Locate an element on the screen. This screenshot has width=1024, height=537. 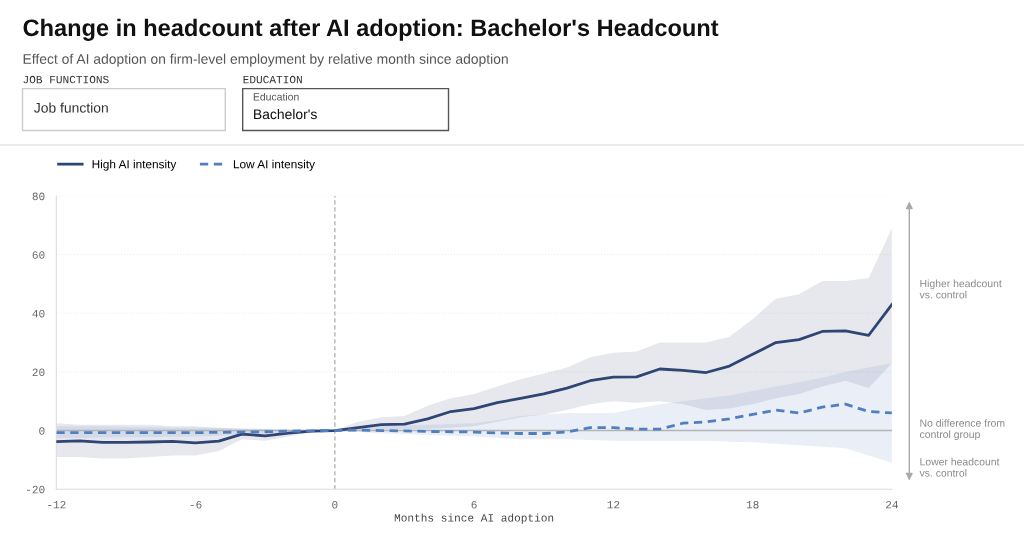
x-tick-label: 18 is located at coordinates (752, 504).